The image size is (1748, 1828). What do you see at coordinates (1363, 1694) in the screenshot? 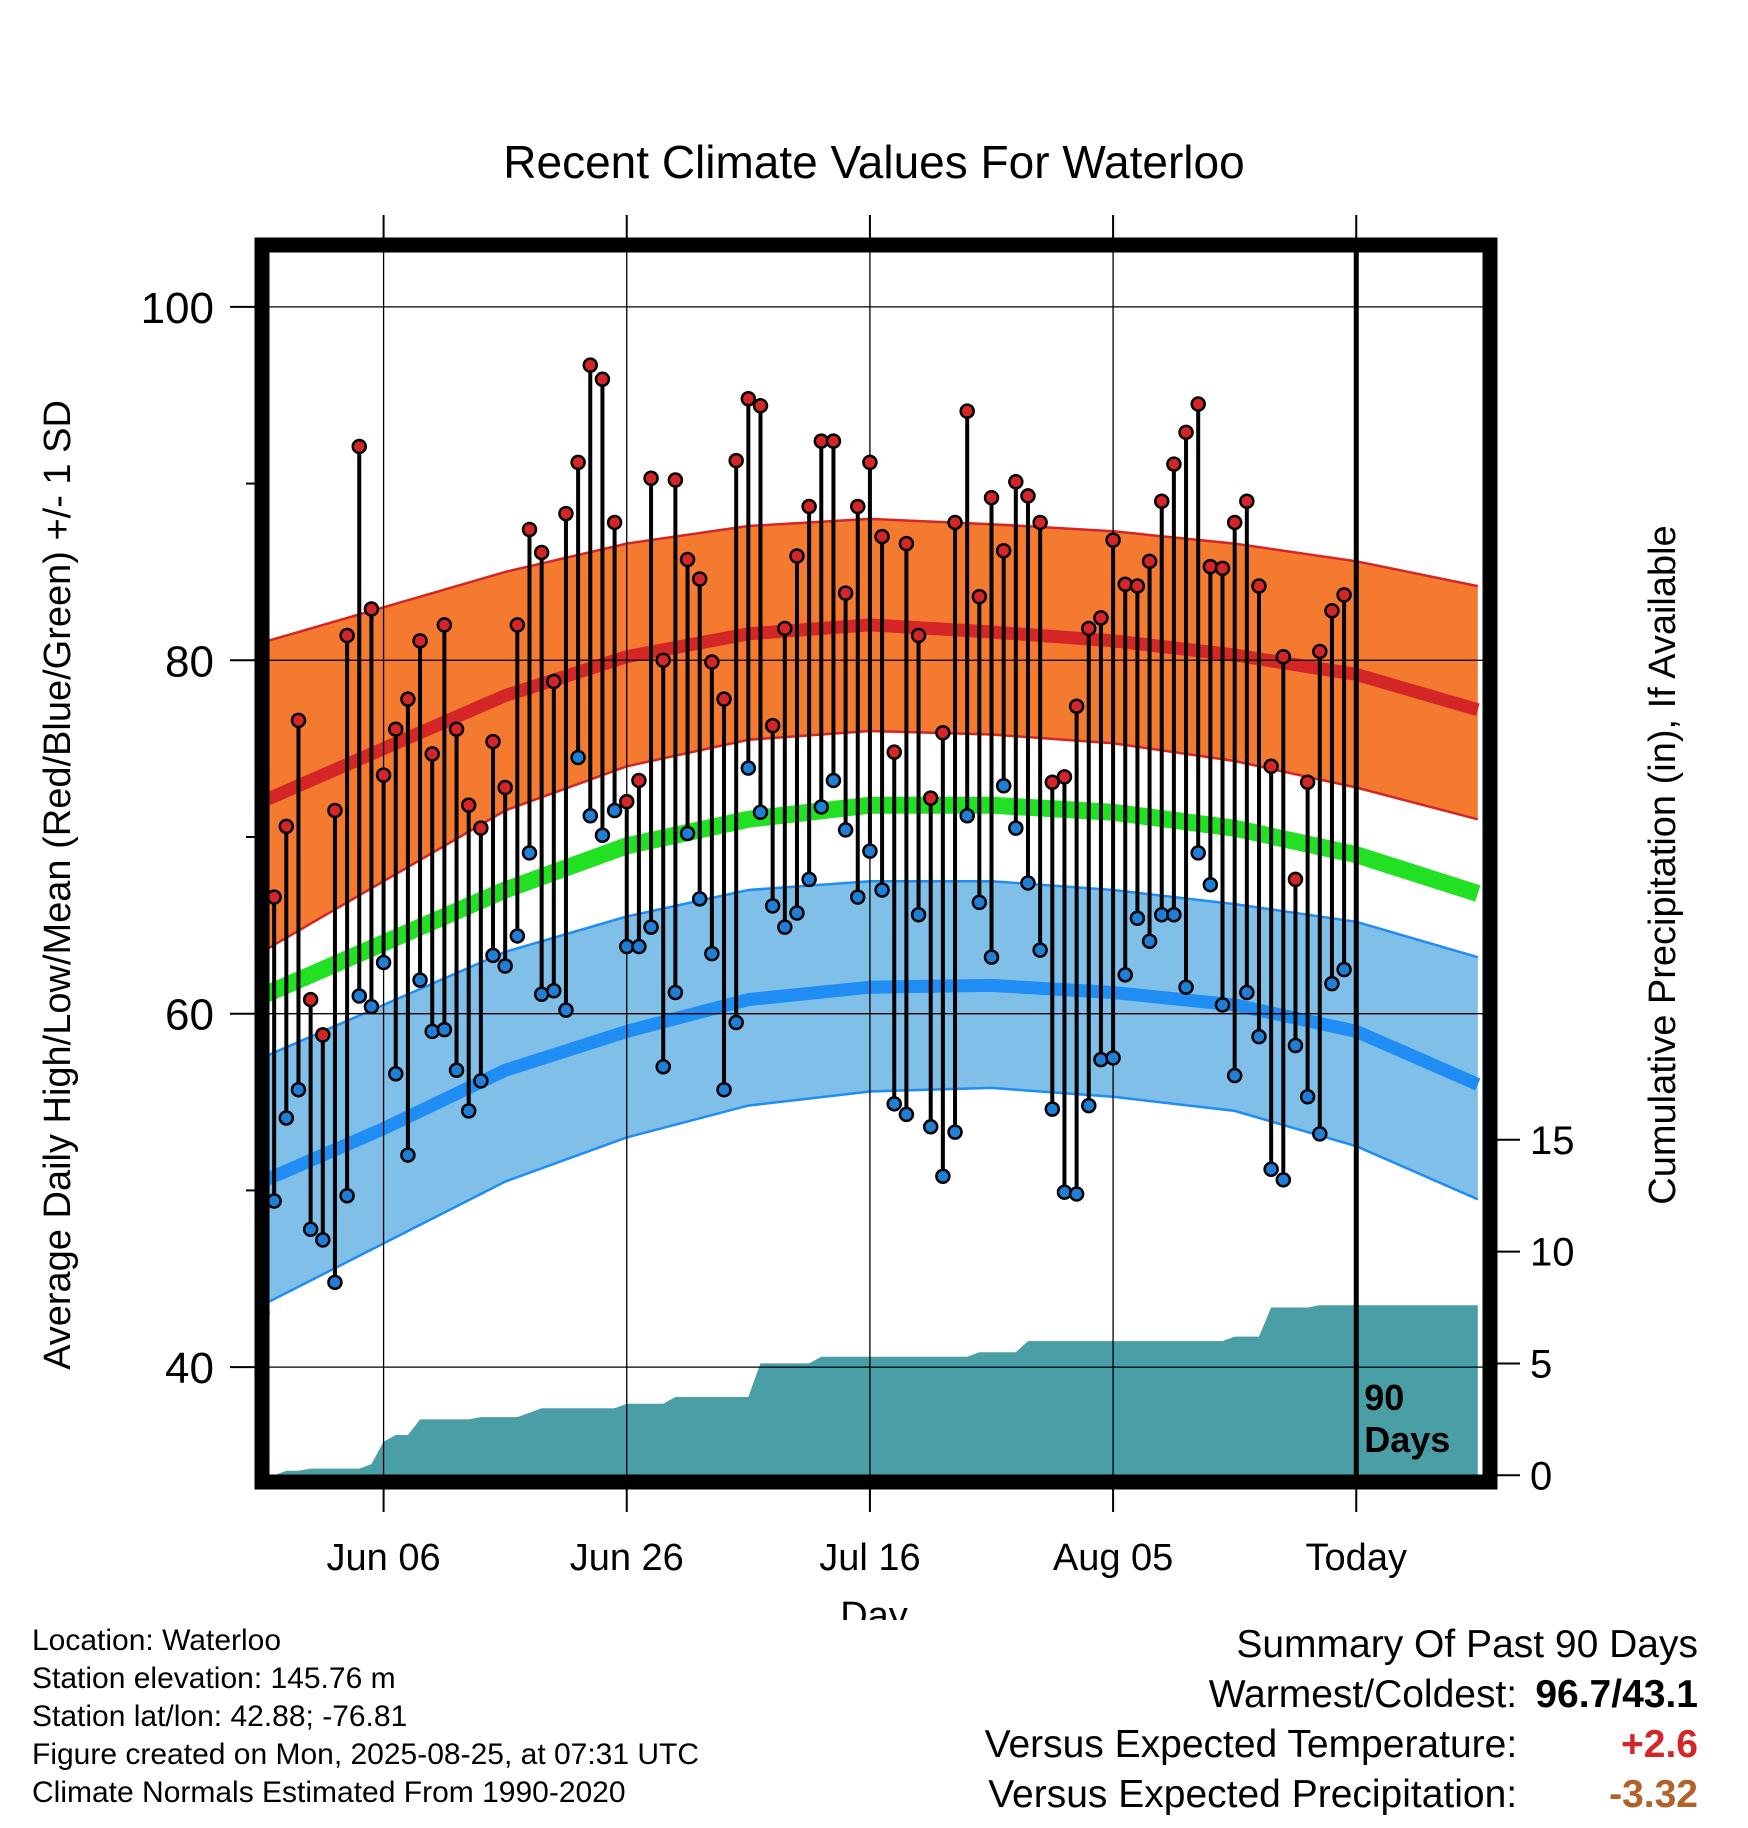
I see `summary-warmest-label: Warmest/Coldest:` at bounding box center [1363, 1694].